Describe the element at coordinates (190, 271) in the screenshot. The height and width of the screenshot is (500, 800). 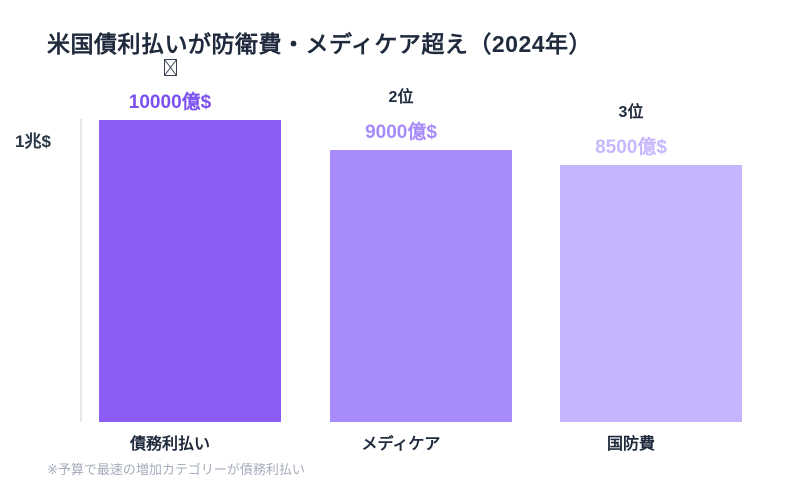
I see `bar-債務利払い` at that location.